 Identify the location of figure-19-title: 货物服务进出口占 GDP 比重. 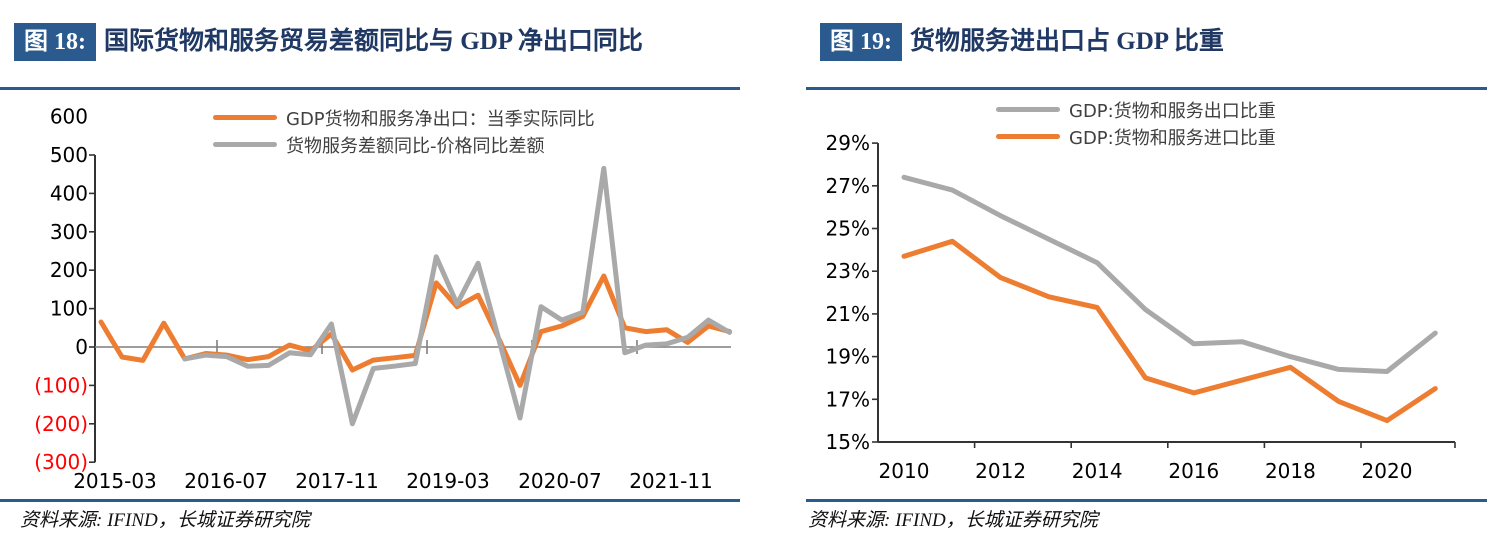
(1067, 41).